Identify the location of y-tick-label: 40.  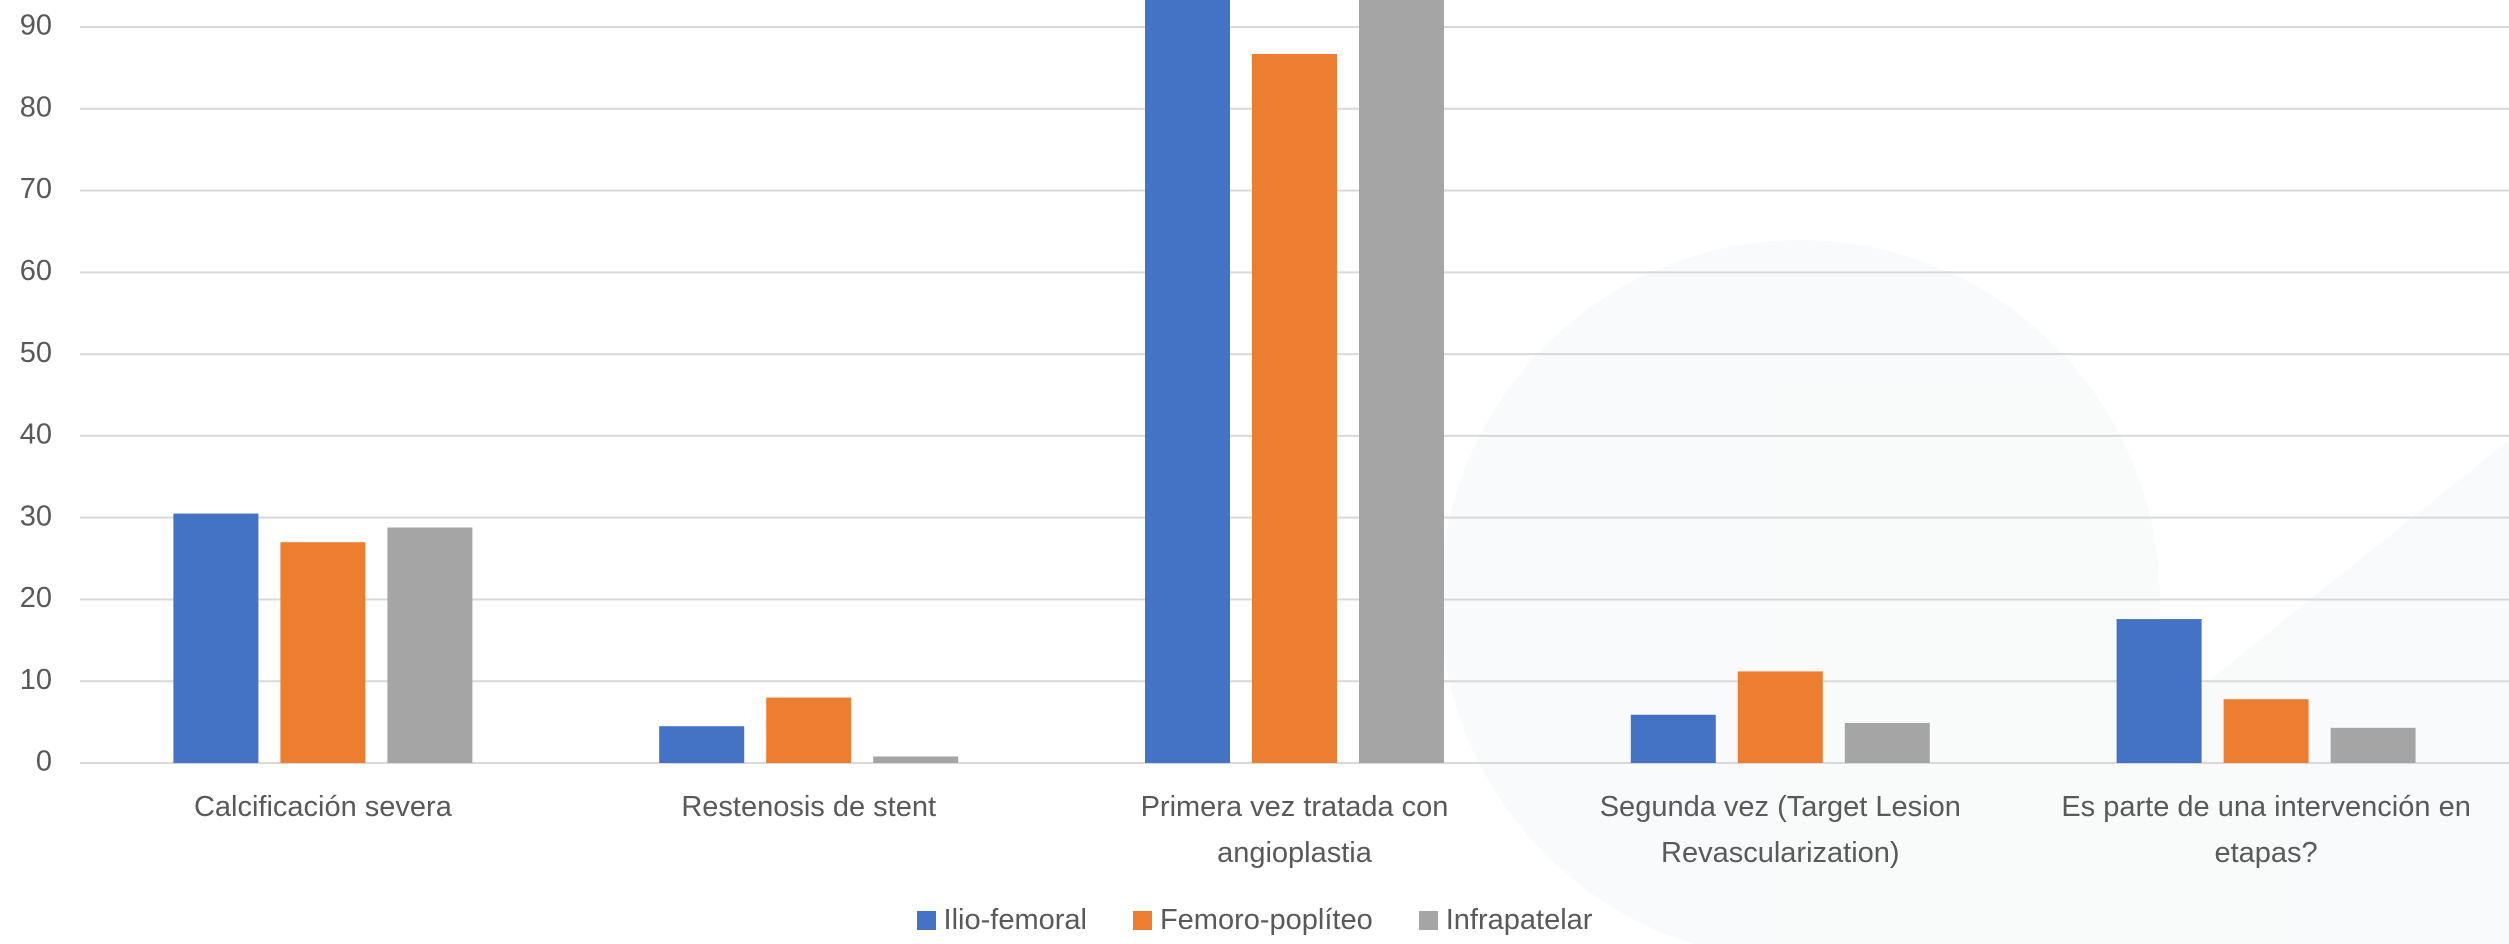
(36, 435).